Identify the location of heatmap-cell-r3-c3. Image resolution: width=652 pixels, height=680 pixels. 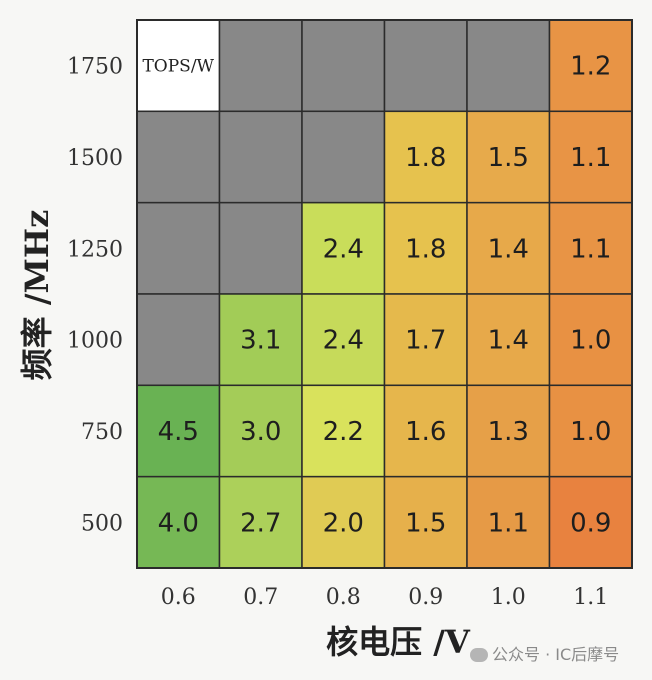
(425, 340).